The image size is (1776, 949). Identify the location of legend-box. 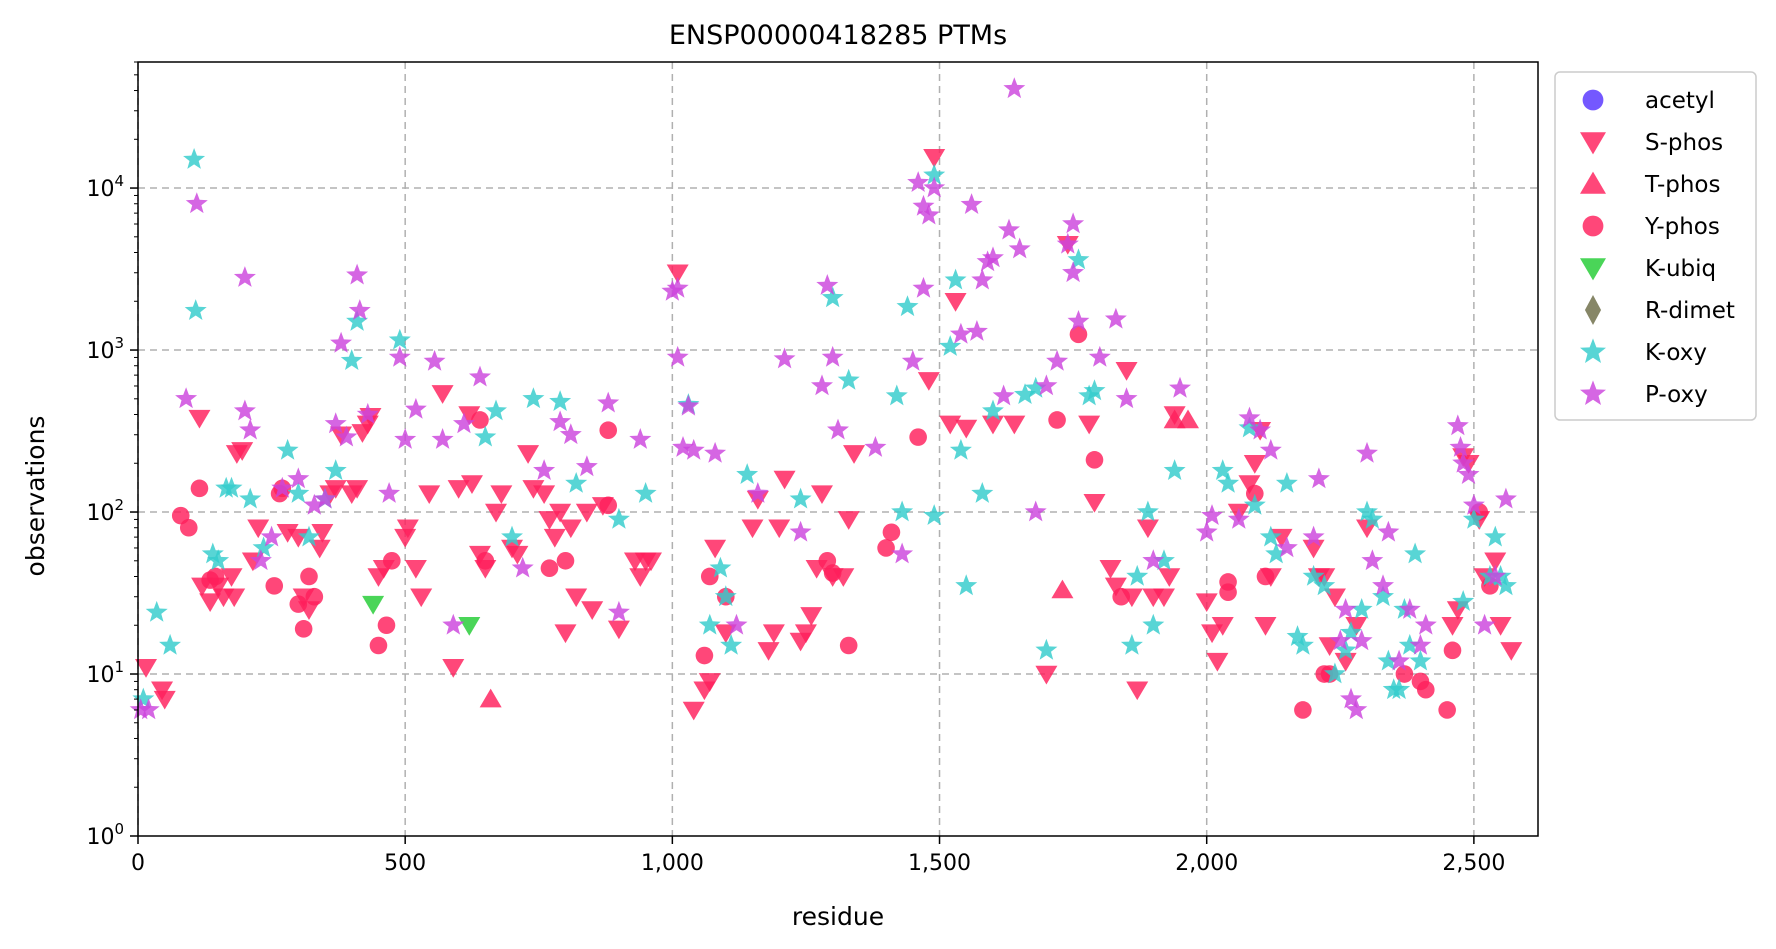
(1655, 246).